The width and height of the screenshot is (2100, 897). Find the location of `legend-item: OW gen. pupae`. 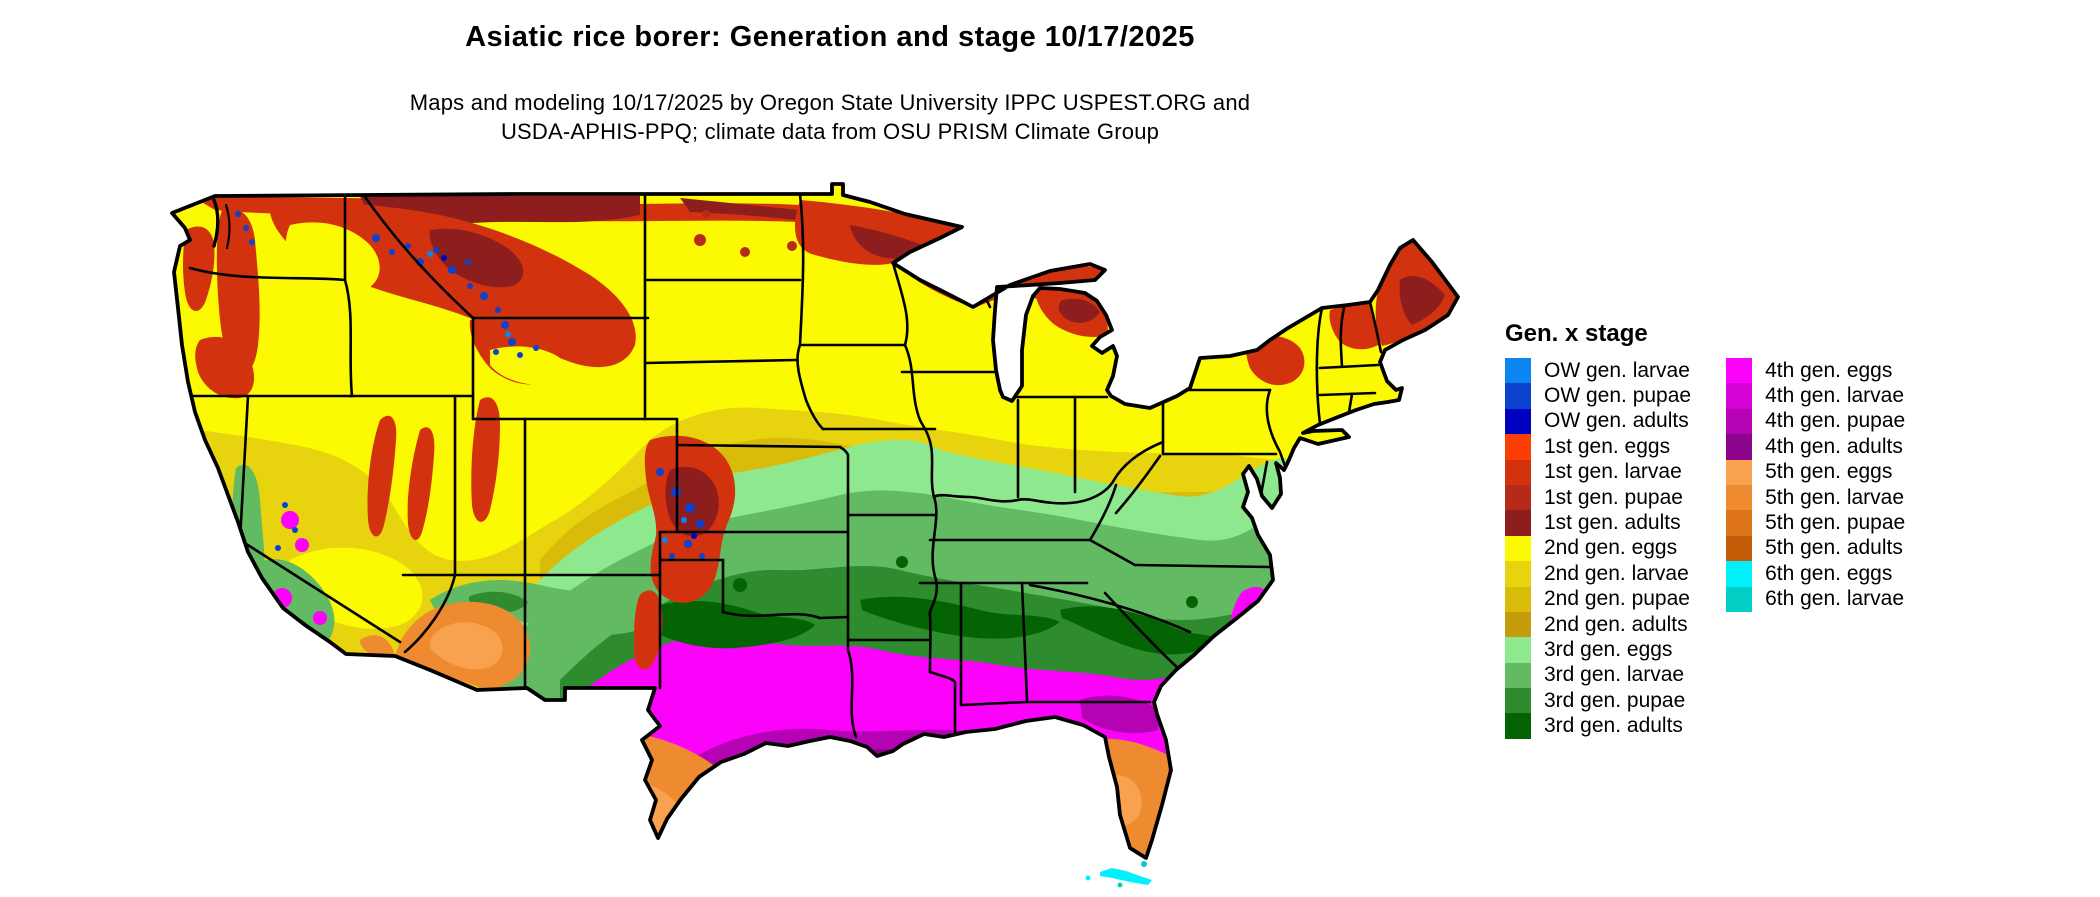

legend-item: OW gen. pupae is located at coordinates (1598, 396).